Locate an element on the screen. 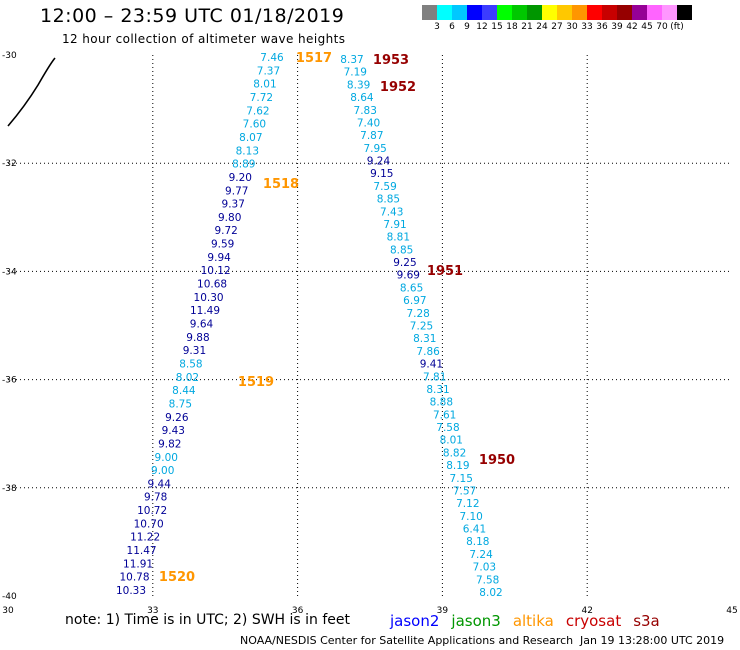  swh-value: 7.87 is located at coordinates (371, 136).